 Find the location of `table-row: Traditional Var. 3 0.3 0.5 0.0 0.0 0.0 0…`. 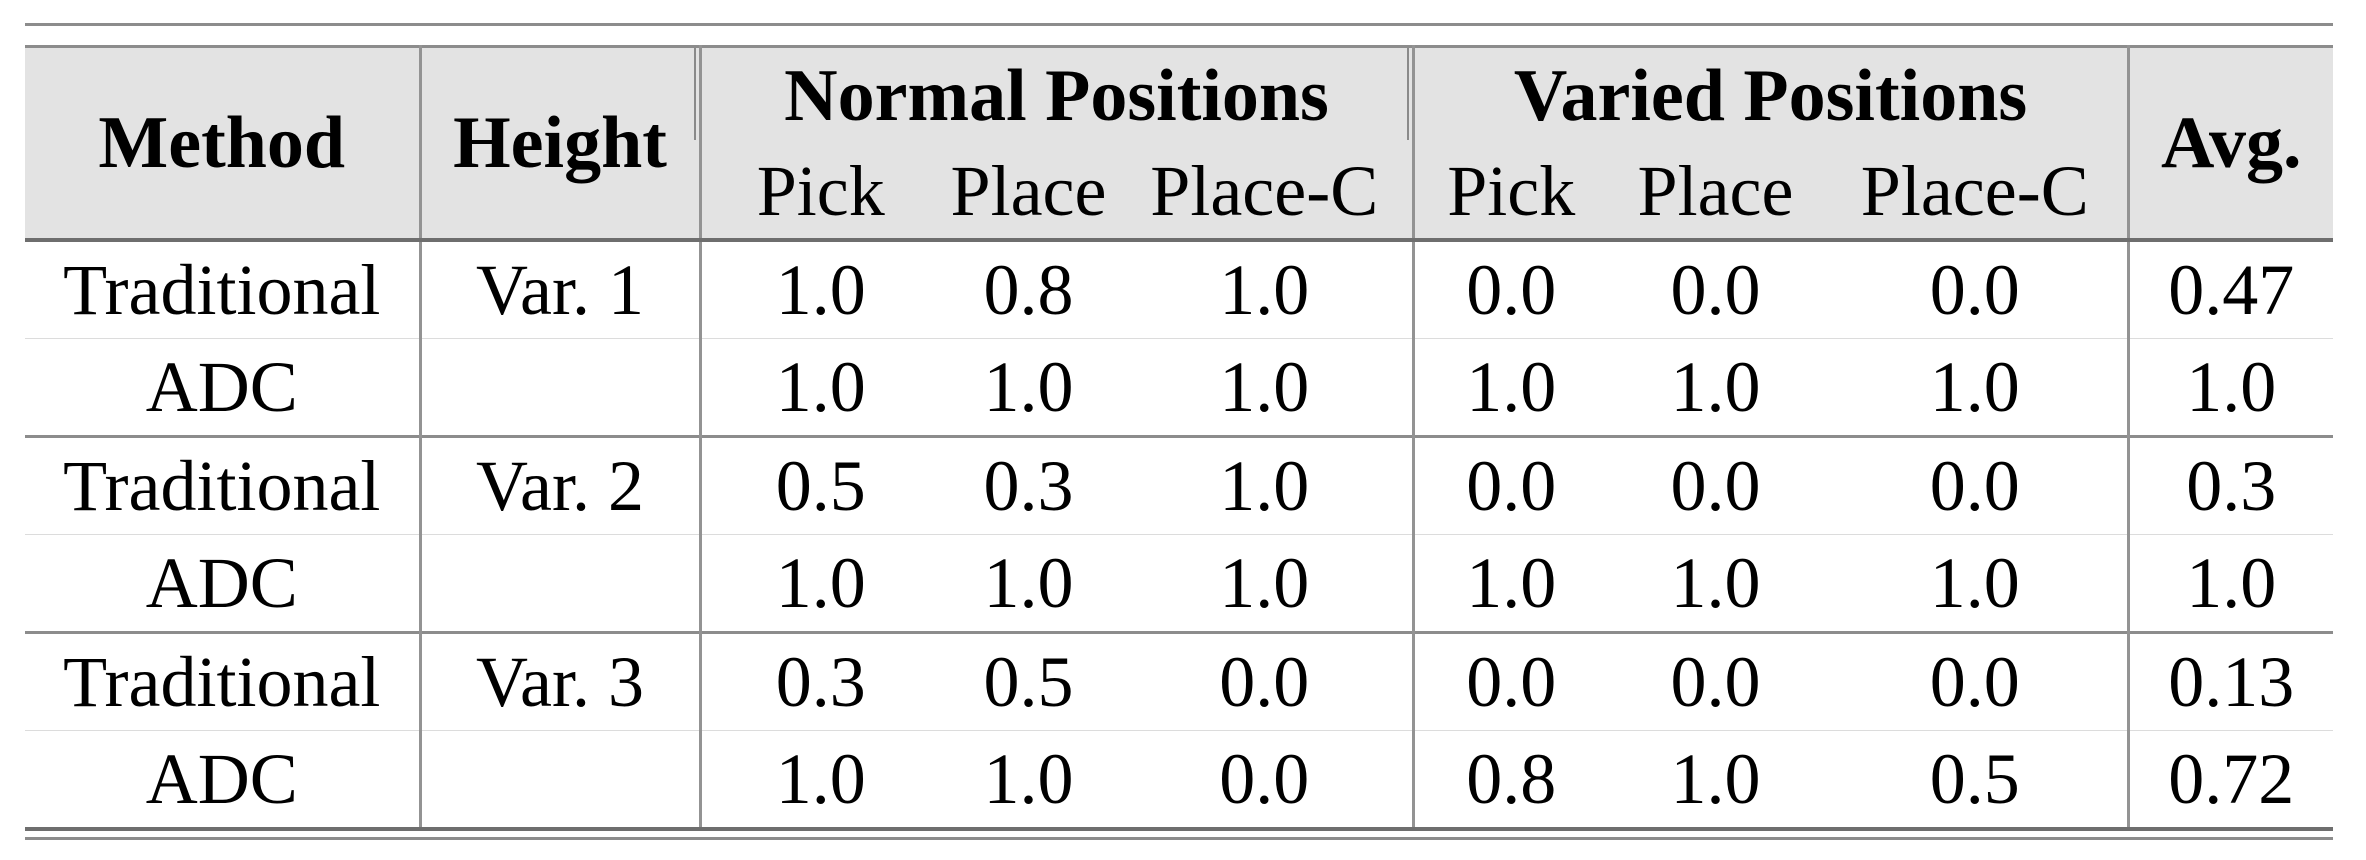

table-row: Traditional Var. 3 0.3 0.5 0.0 0.0 0.0 0… is located at coordinates (1179, 681).